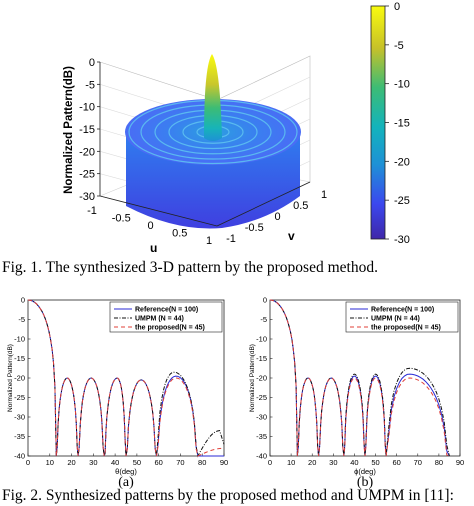 Image resolution: width=474 pixels, height=506 pixels. Describe the element at coordinates (271, 213) in the screenshot. I see `v-axis: -1 -0.5 0 0.5 1 v` at that location.